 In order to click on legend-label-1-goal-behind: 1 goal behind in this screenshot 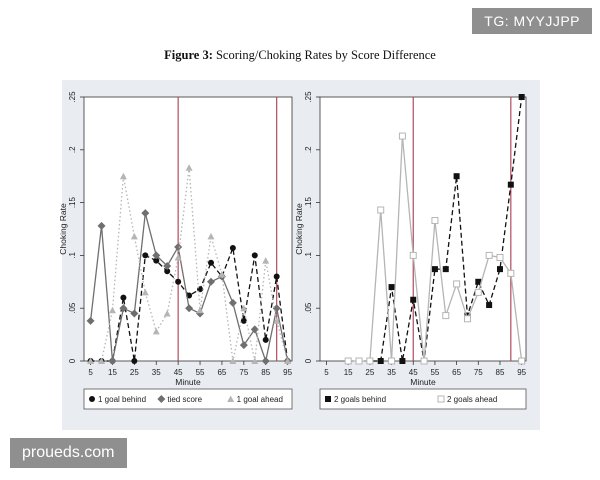, I will do `click(122, 399)`.